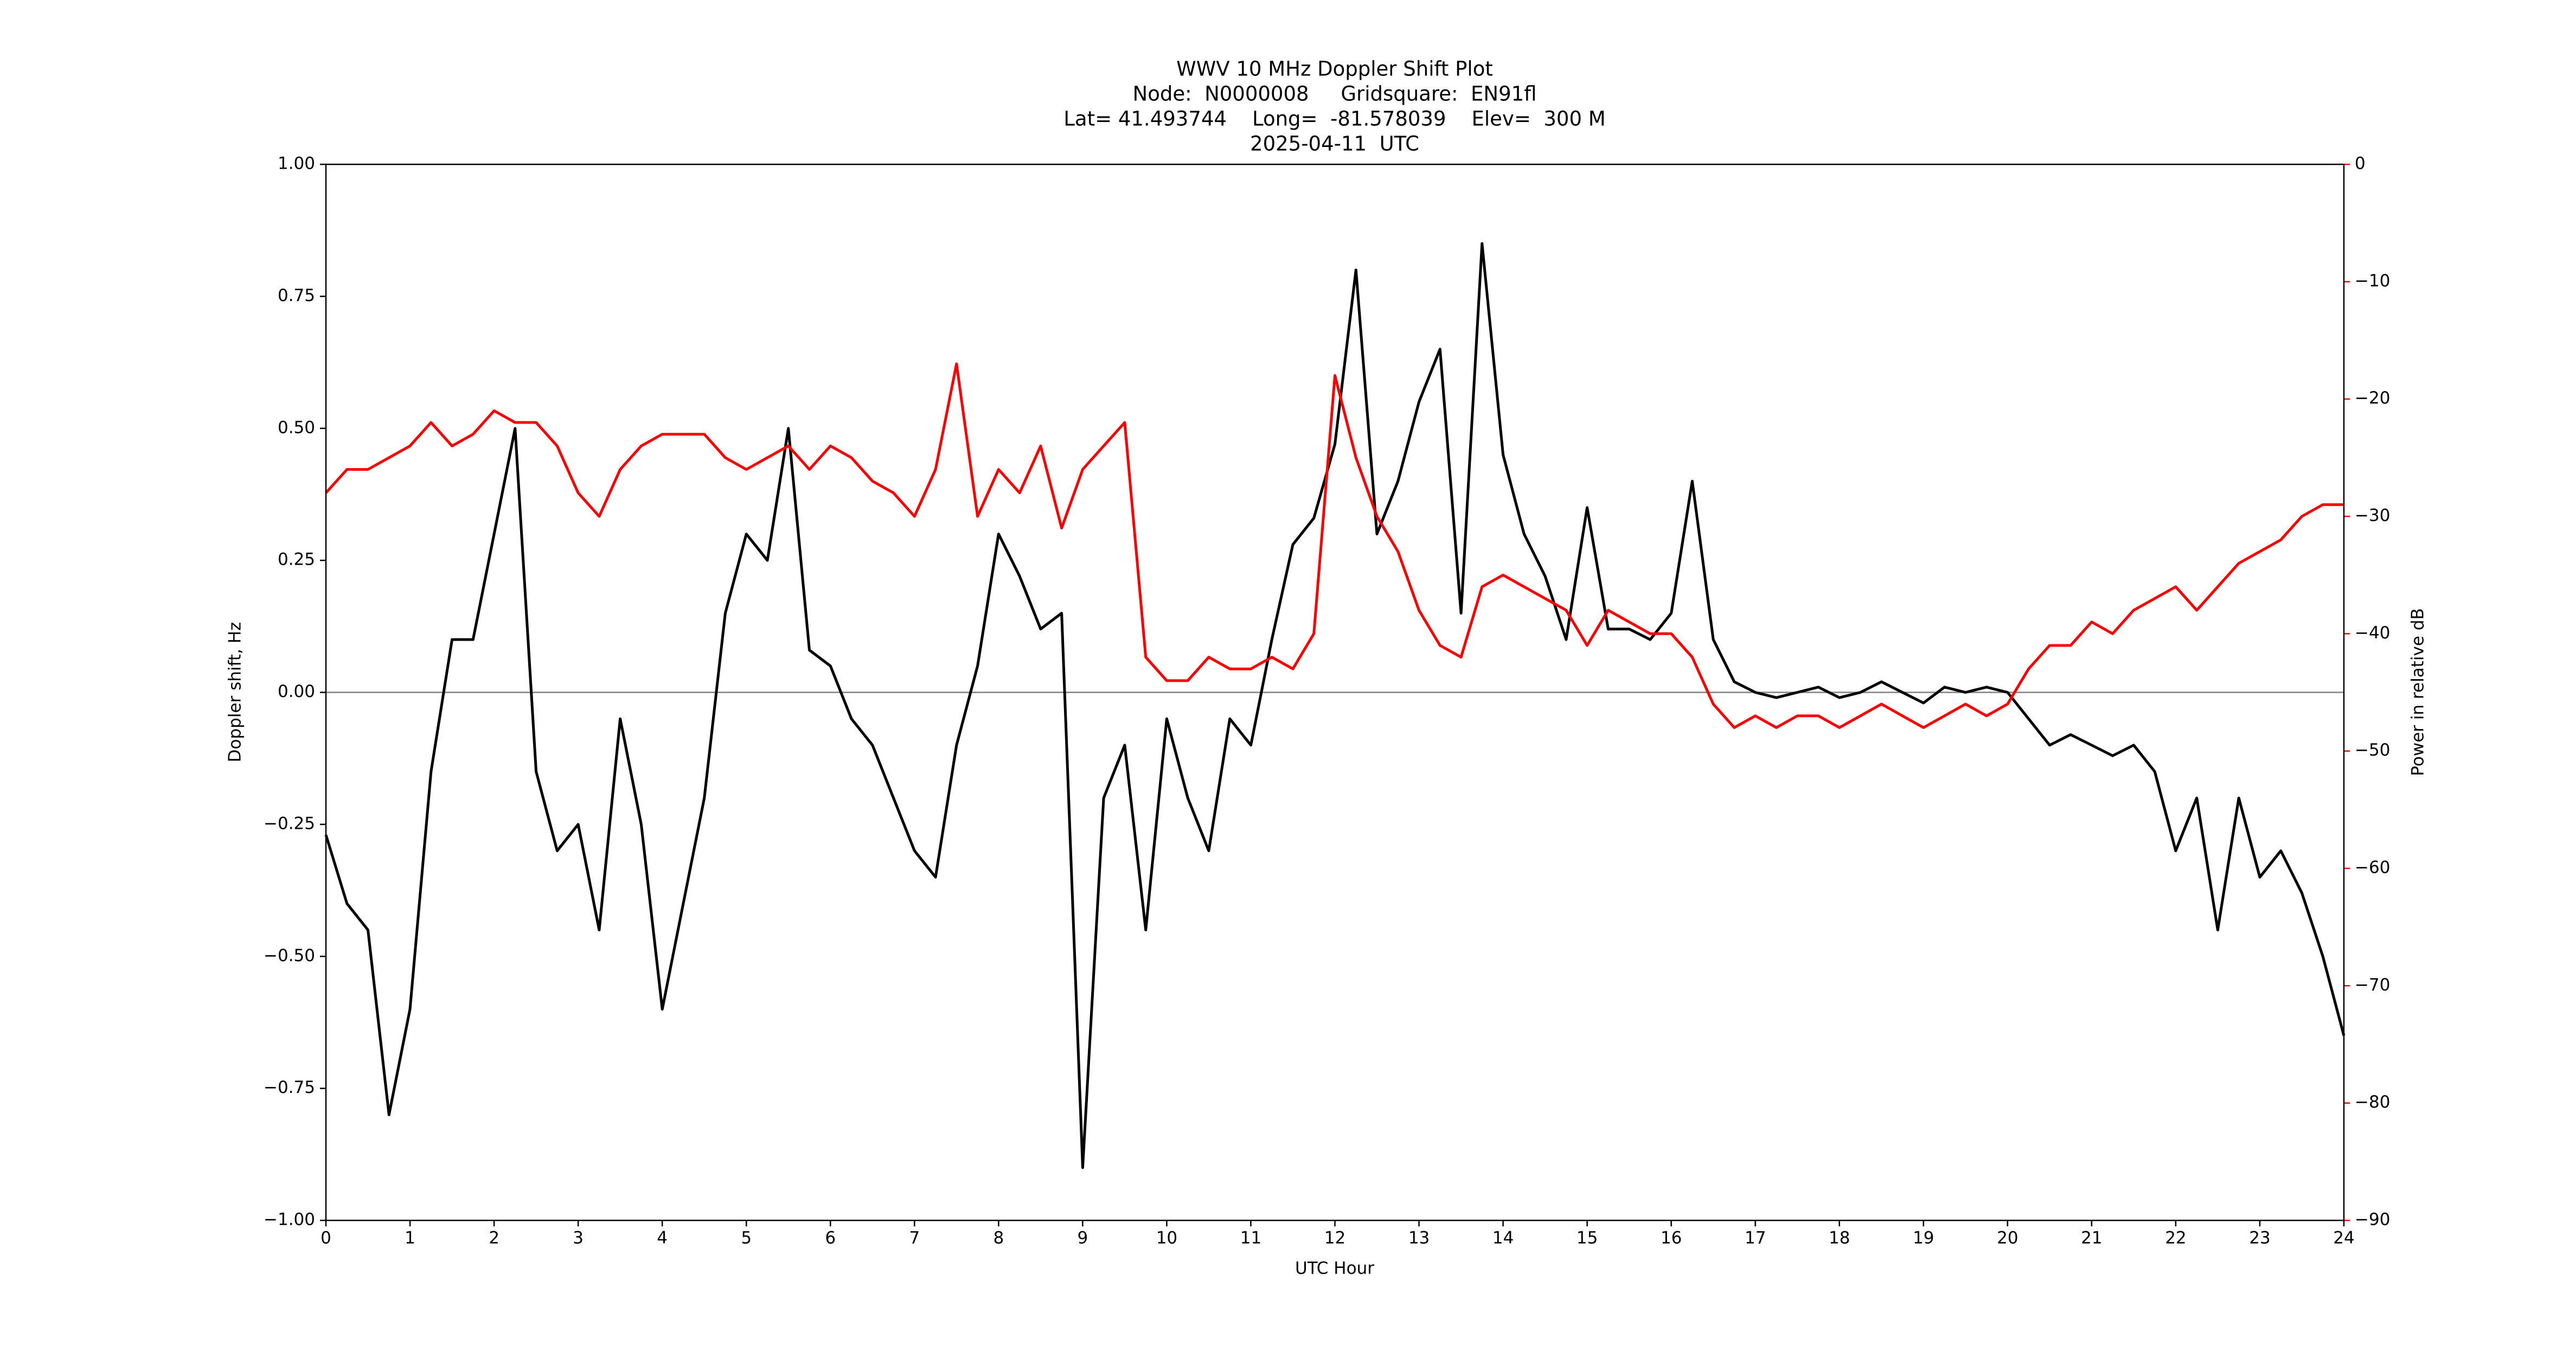 This screenshot has width=2576, height=1356. Describe the element at coordinates (2007, 1238) in the screenshot. I see `x-tick-label: 20` at that location.